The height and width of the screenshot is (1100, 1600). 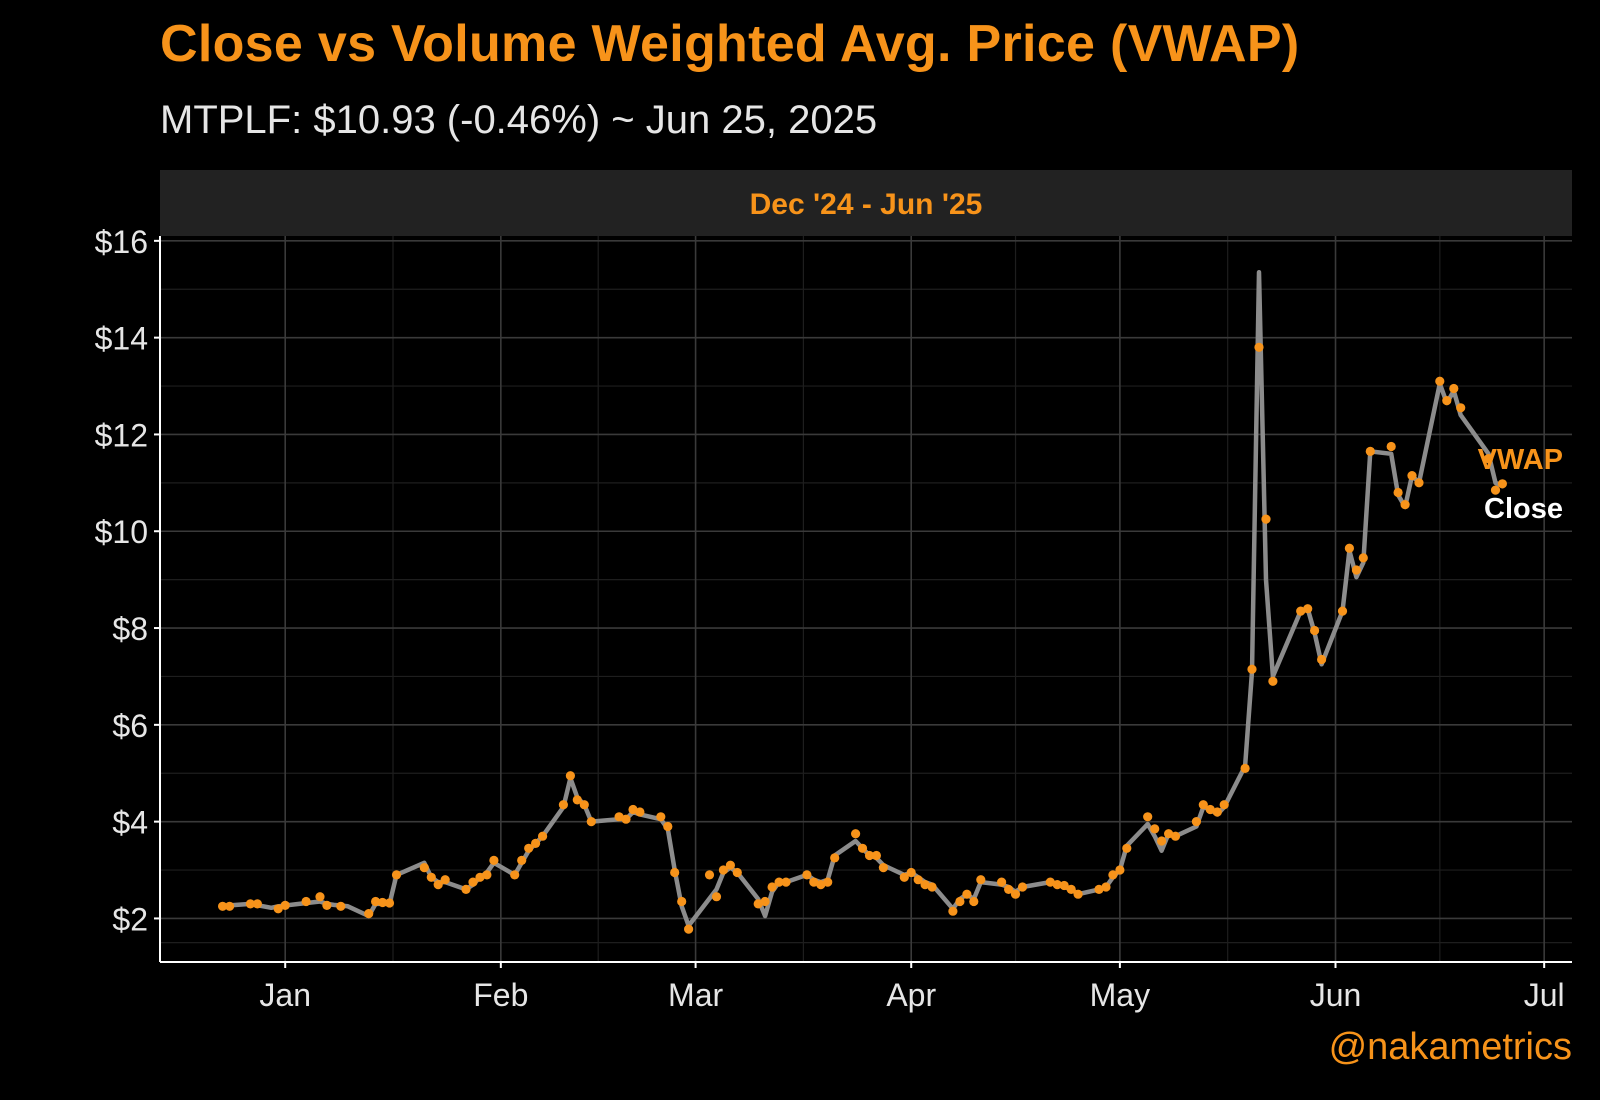 What do you see at coordinates (1450, 1047) in the screenshot?
I see `credit-handle: @nakametrics` at bounding box center [1450, 1047].